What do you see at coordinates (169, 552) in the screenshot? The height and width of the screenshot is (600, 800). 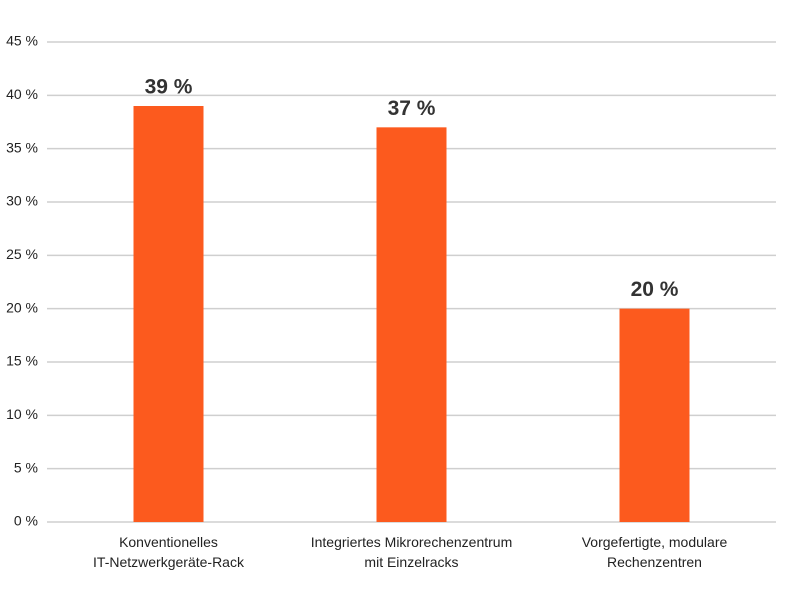 I see `x-tick-label: Konventionelles IT-Netzwerkgeräte-Rack` at bounding box center [169, 552].